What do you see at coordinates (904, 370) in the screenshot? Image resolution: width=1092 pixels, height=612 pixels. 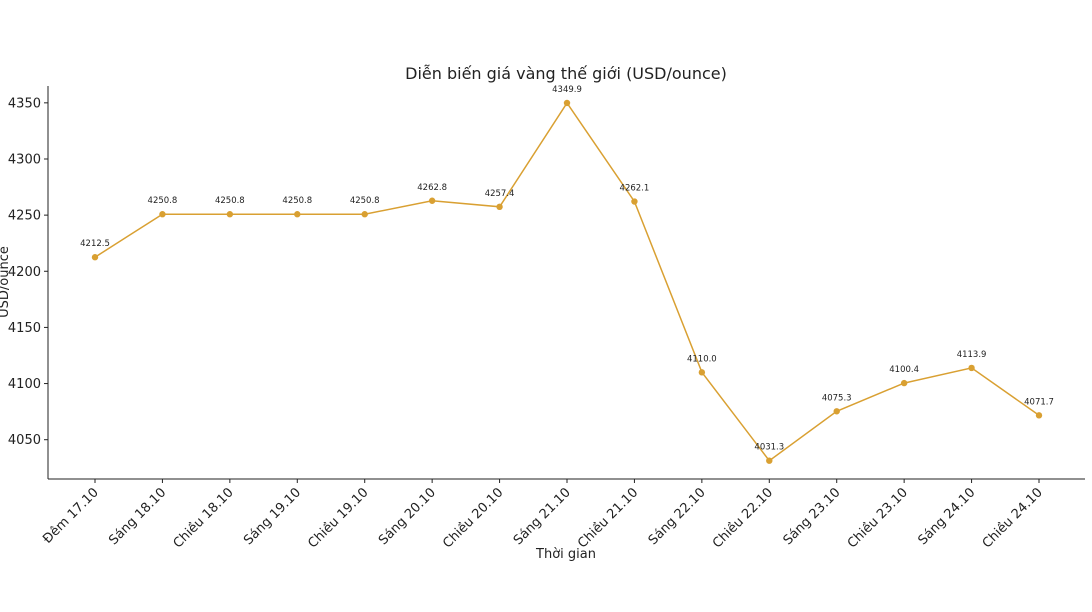 I see `data-label: 4100.4` at bounding box center [904, 370].